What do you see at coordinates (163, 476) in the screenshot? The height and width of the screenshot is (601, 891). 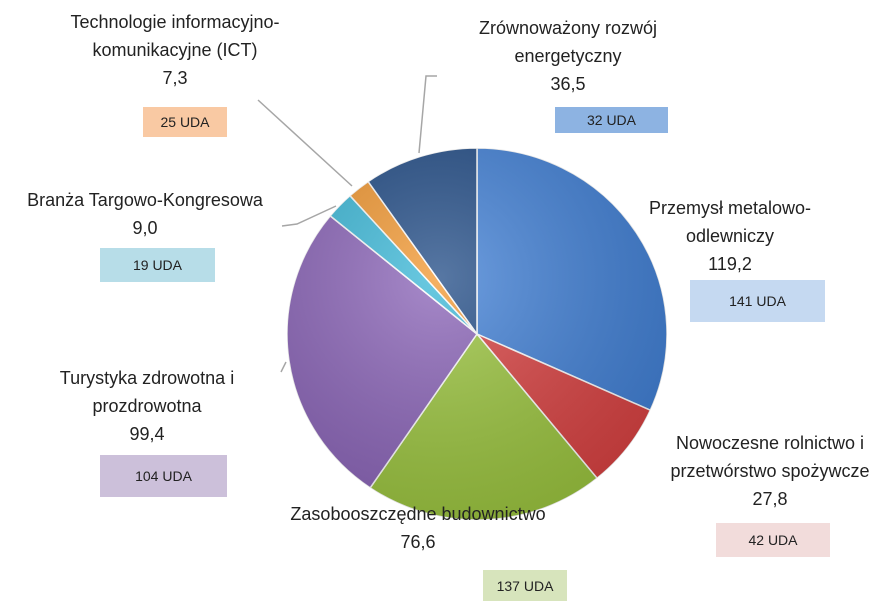 I see `uda-box: 104 UDA` at bounding box center [163, 476].